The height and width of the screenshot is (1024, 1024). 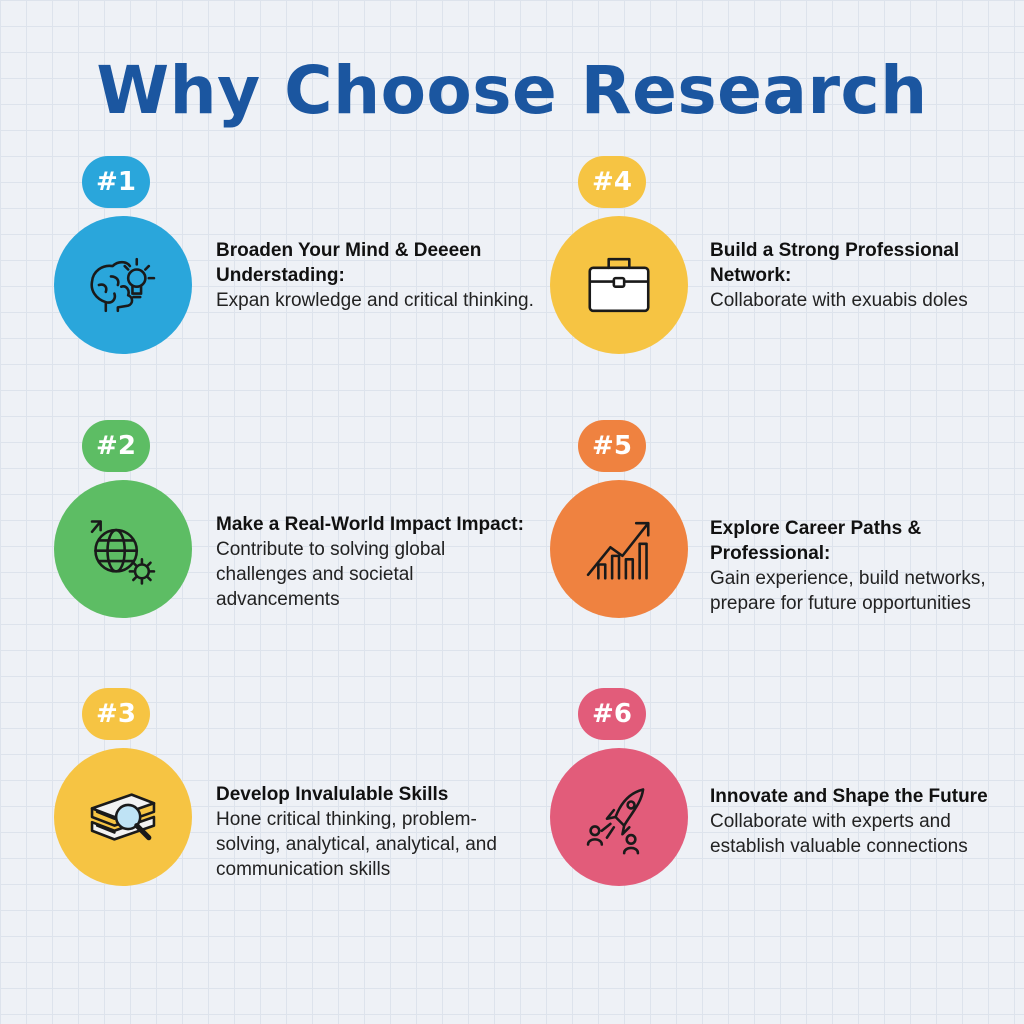 What do you see at coordinates (116, 446) in the screenshot?
I see `badge-2: #2` at bounding box center [116, 446].